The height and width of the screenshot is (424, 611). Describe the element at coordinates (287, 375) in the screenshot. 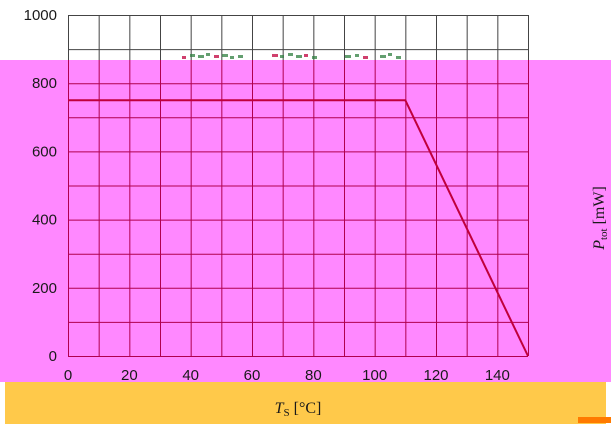

I see `x-tick-labels: 0 20 40 60 80 100 120 140` at that location.